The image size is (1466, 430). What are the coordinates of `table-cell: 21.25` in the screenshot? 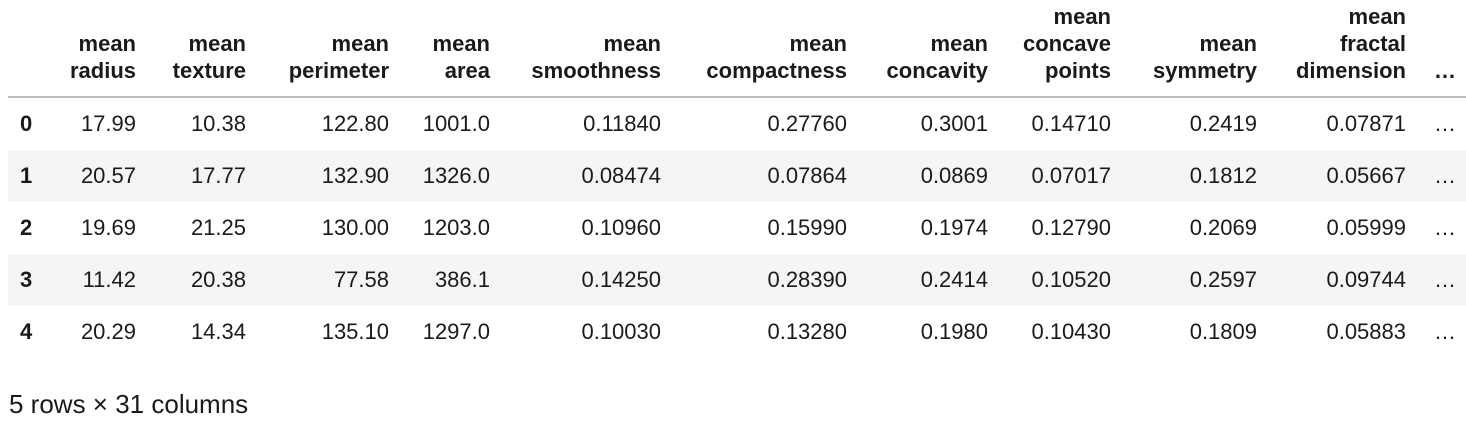 It's located at (218, 227).